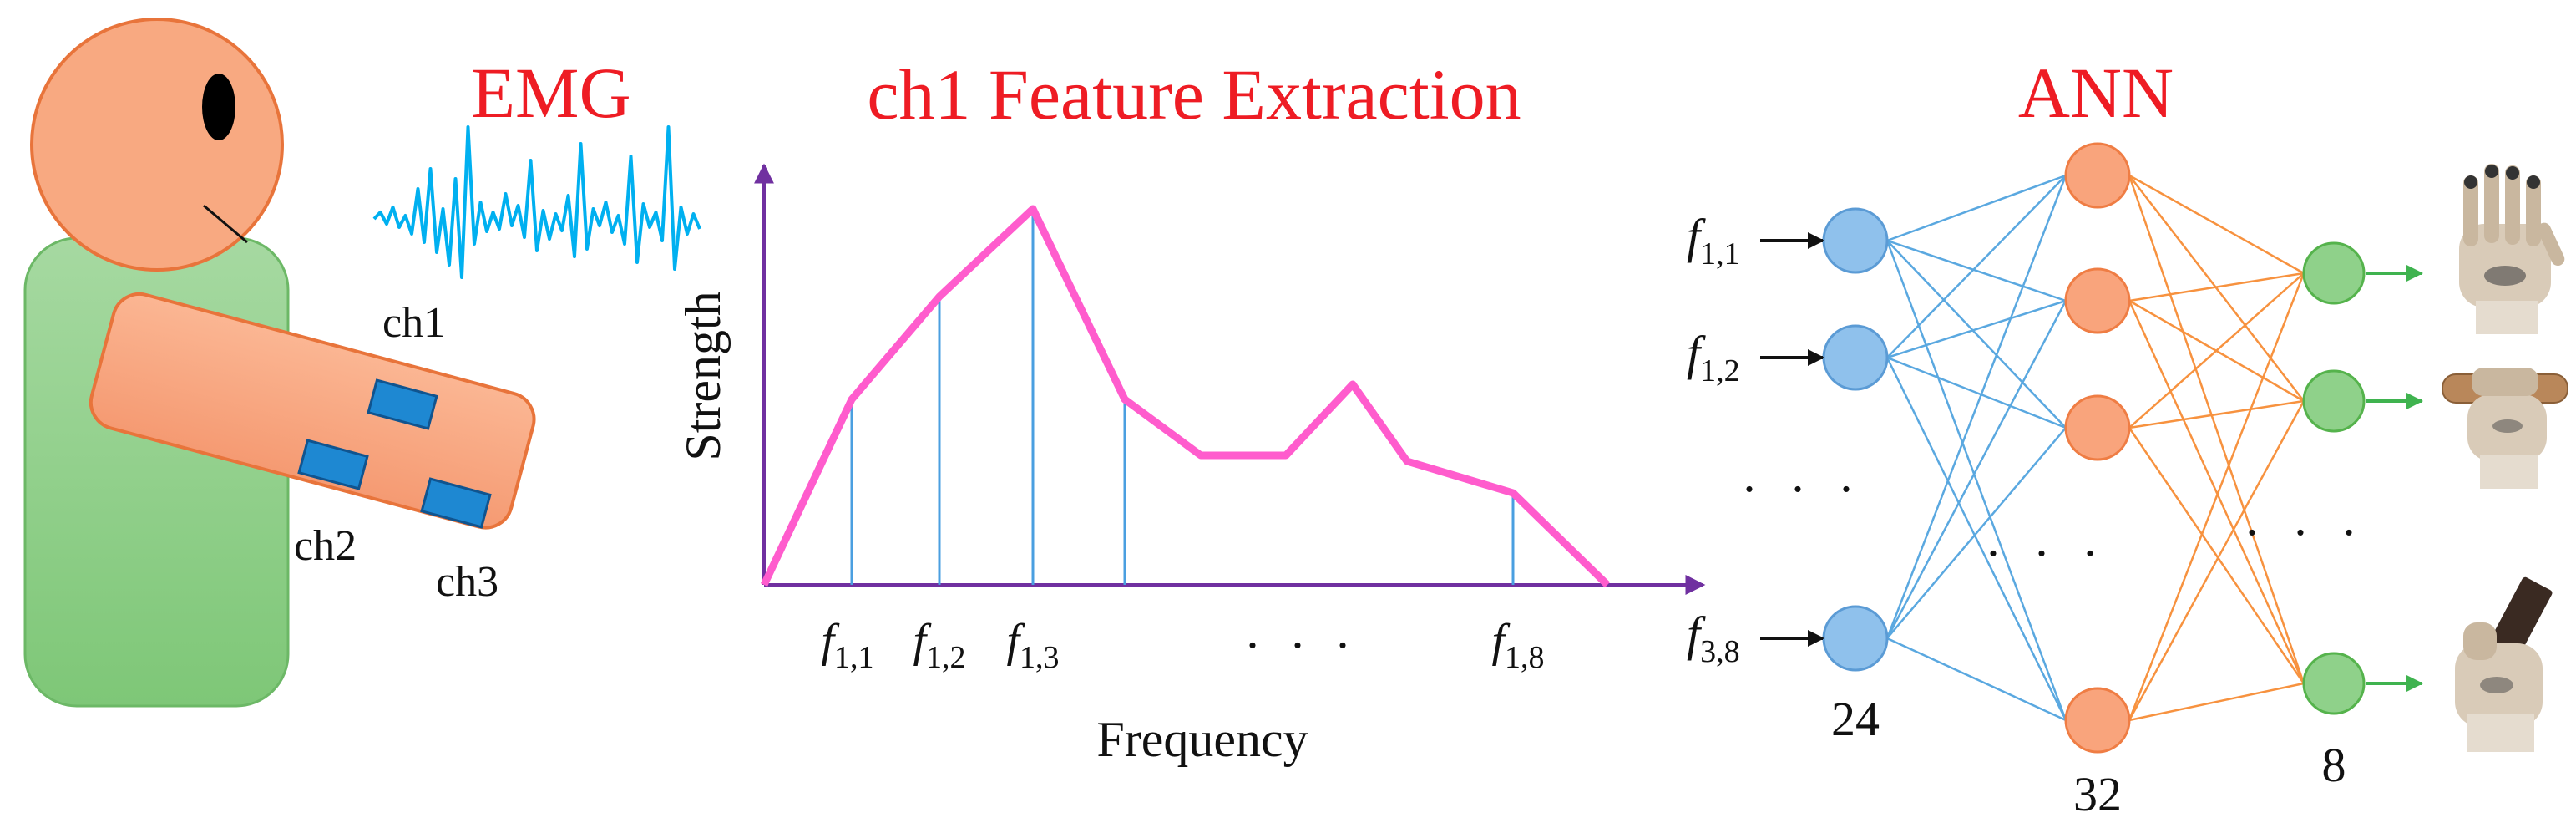 The image size is (2576, 833). I want to click on input-label-f38: f3,8, so click(1755, 638).